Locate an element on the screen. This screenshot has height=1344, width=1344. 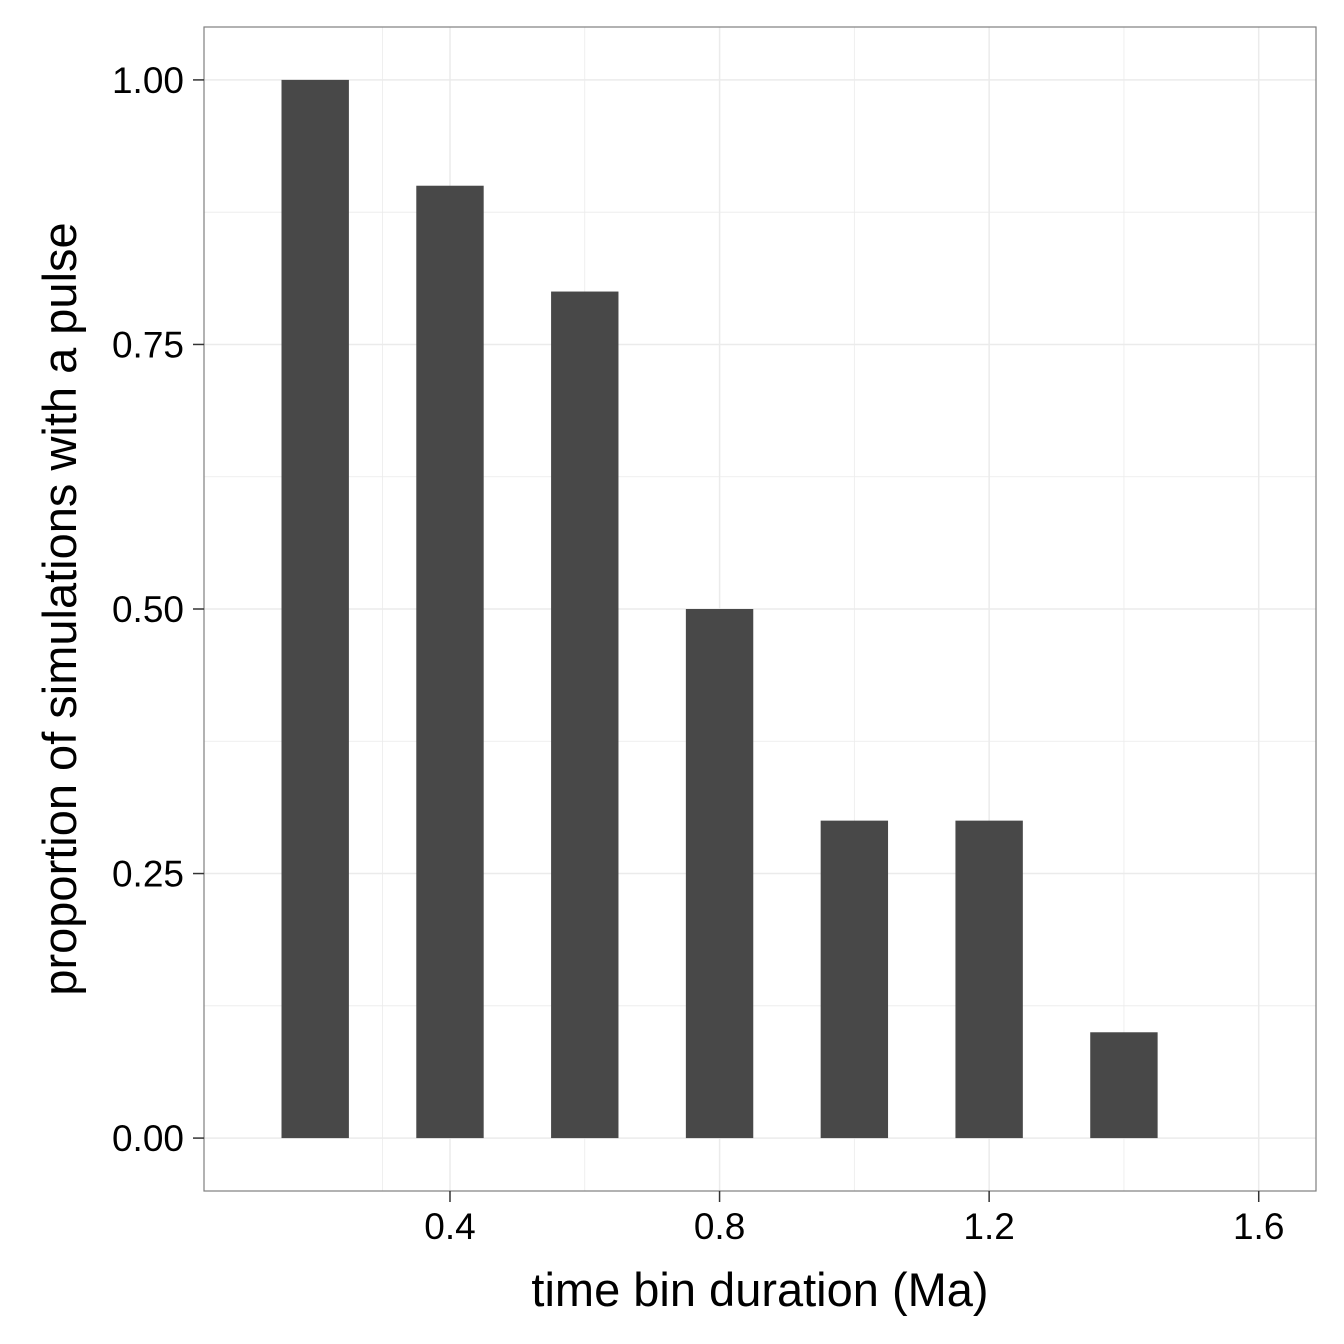
x-tick-label: 1.6 is located at coordinates (1258, 1226).